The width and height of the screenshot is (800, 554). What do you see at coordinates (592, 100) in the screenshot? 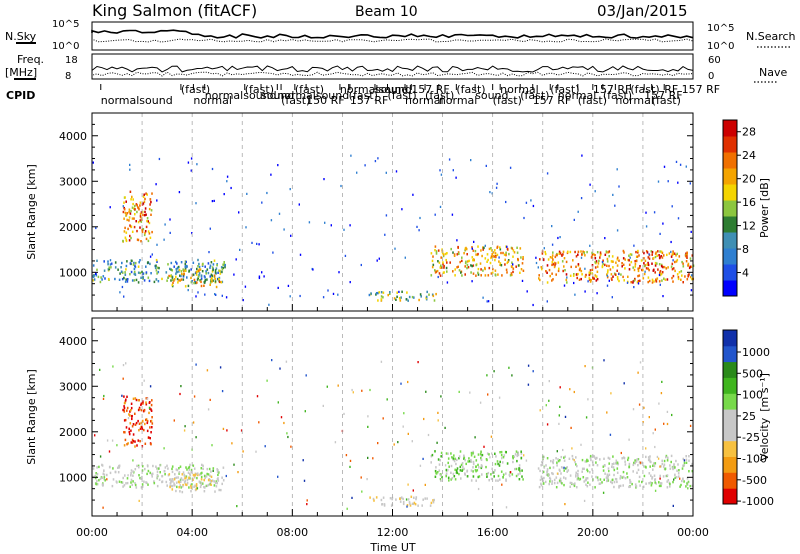
I see `cpid-mode-label: (fast)` at bounding box center [592, 100].